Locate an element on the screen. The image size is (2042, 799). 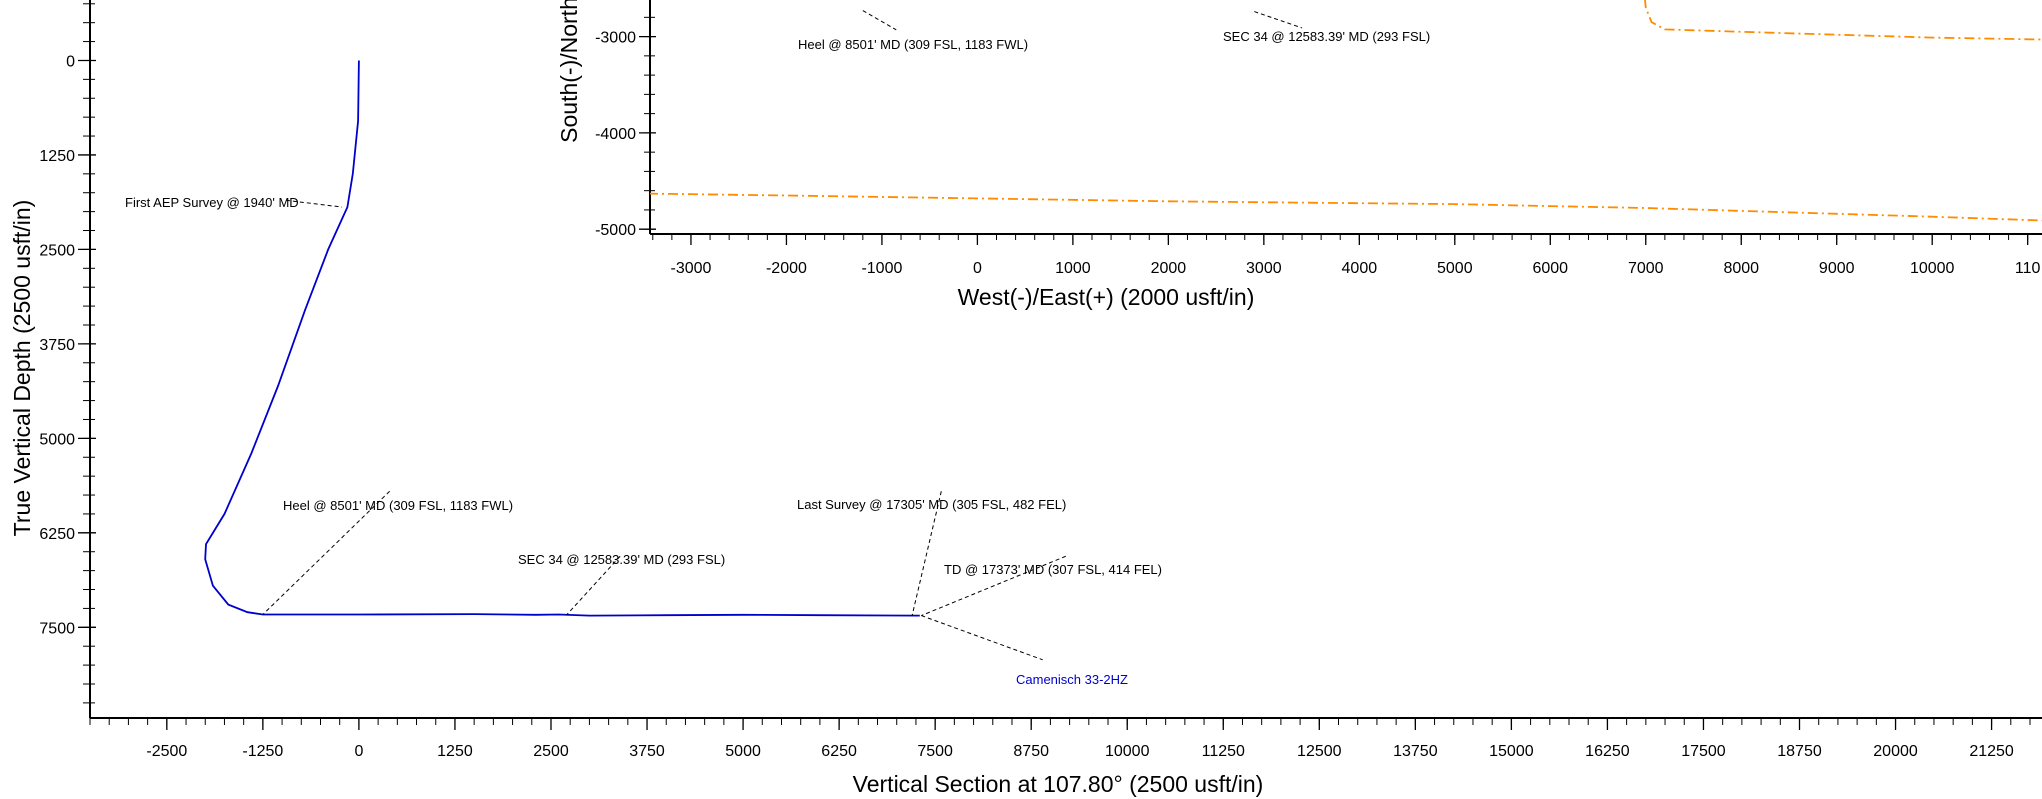
x-tick-label: 8000 is located at coordinates (1741, 268).